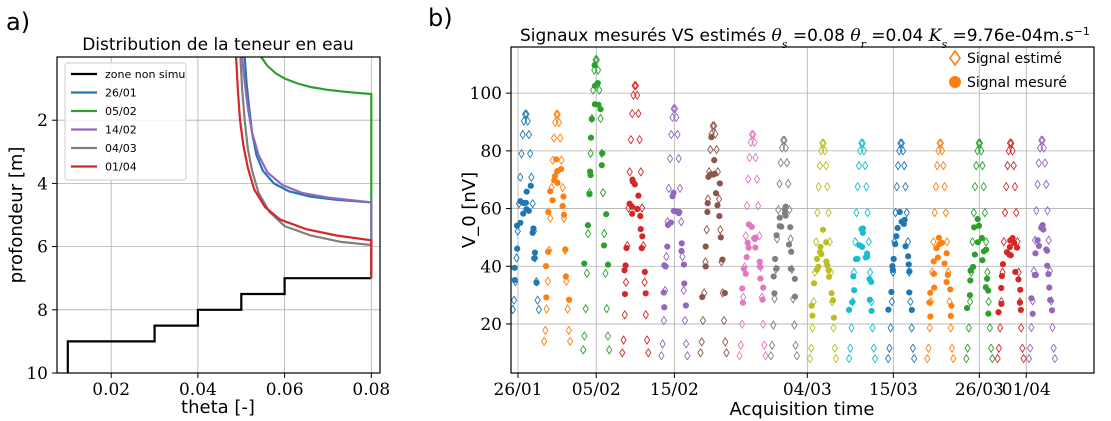  I want to click on chart-b-legend-label: Signal mesuré, so click(1017, 83).